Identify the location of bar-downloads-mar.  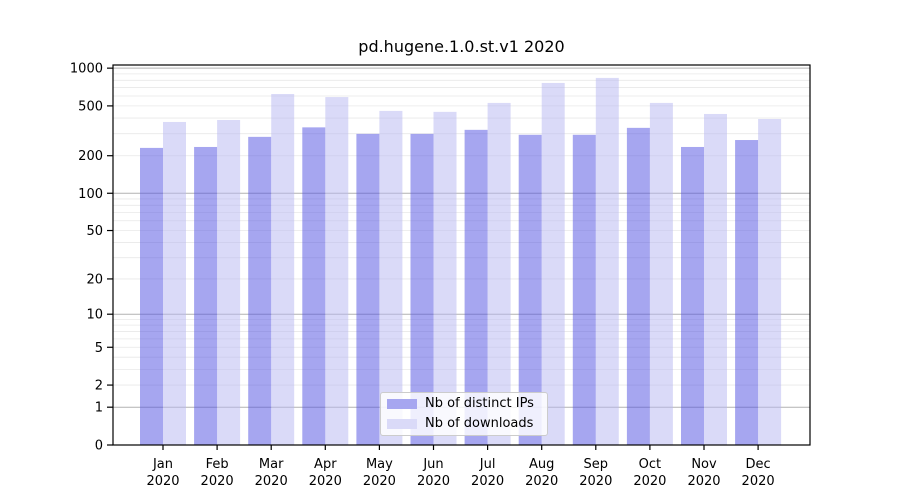
(283, 269).